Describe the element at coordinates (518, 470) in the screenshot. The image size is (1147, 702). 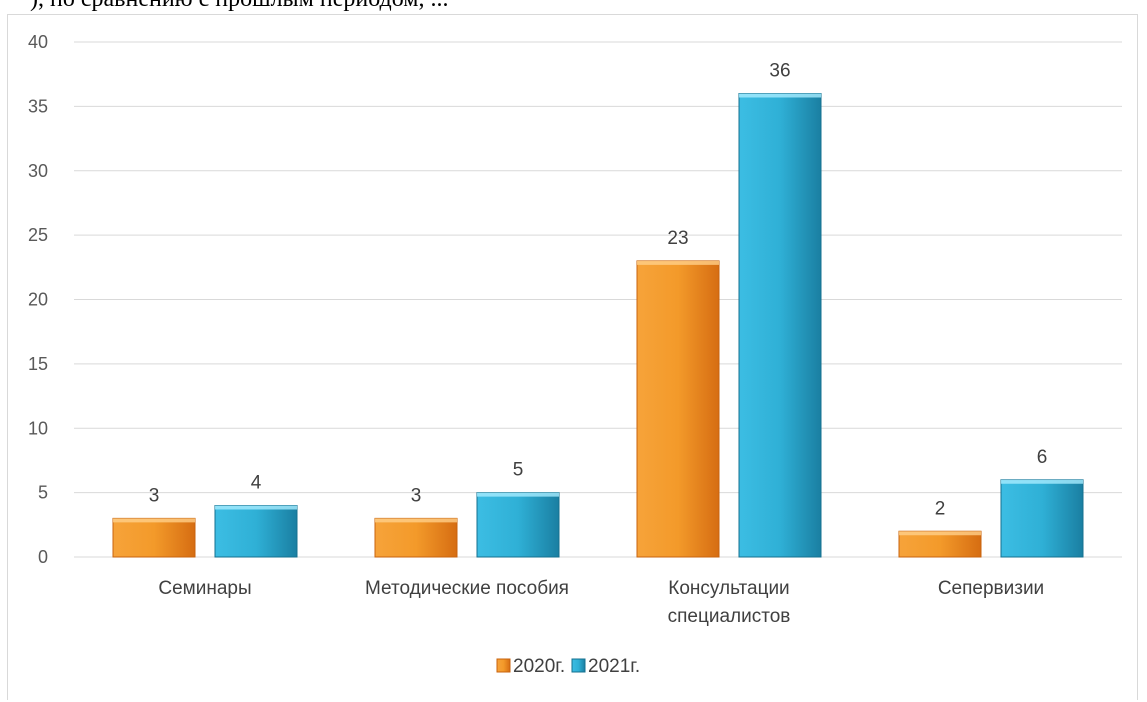
I see `data-label: 5` at that location.